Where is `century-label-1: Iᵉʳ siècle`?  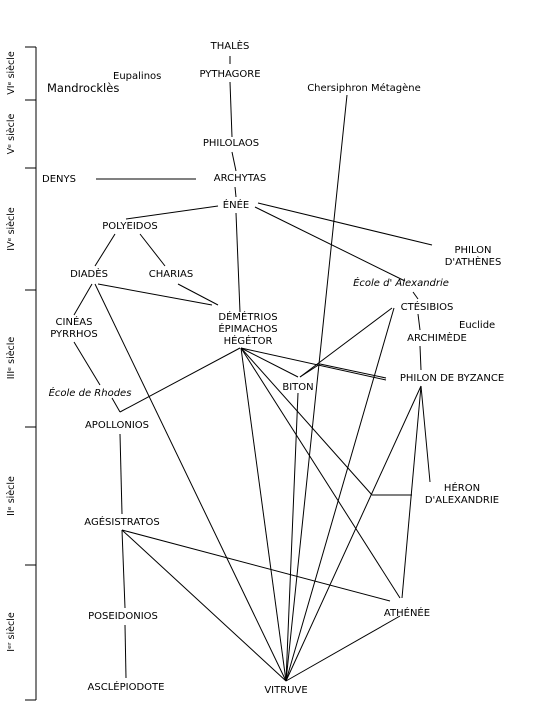 century-label-1: Iᵉʳ siècle is located at coordinates (11, 632).